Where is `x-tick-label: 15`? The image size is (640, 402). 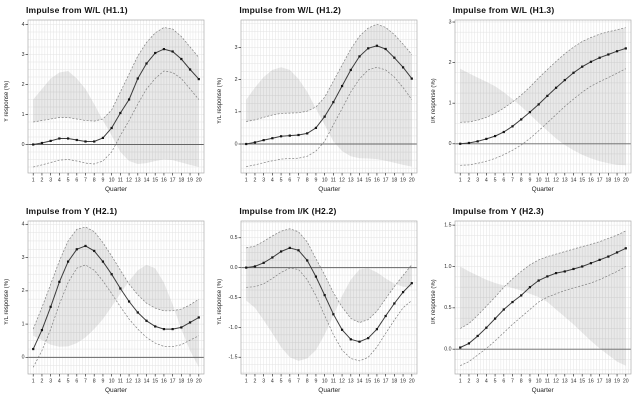 x-tick-label: 15 is located at coordinates (369, 181).